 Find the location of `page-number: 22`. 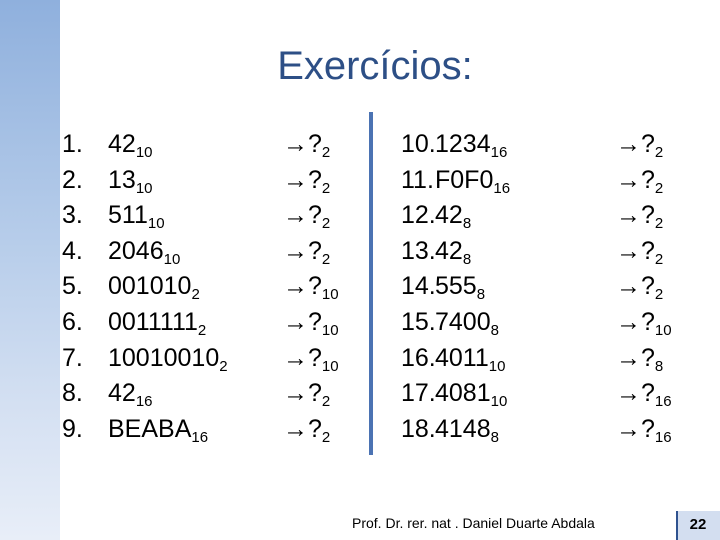

page-number: 22 is located at coordinates (698, 524).